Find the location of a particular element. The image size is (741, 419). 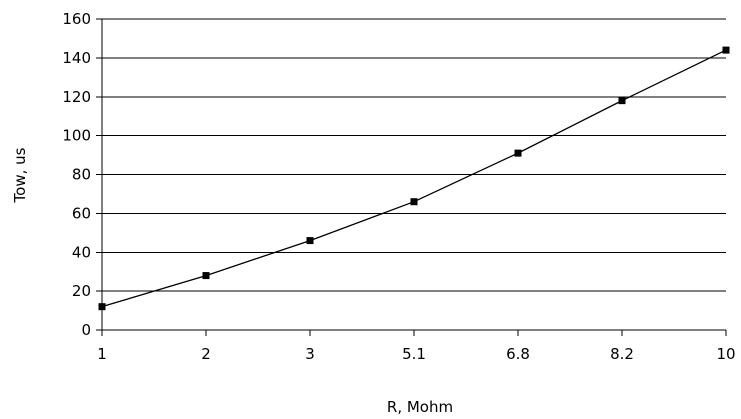

x-tick-label: 8.2 is located at coordinates (622, 354).